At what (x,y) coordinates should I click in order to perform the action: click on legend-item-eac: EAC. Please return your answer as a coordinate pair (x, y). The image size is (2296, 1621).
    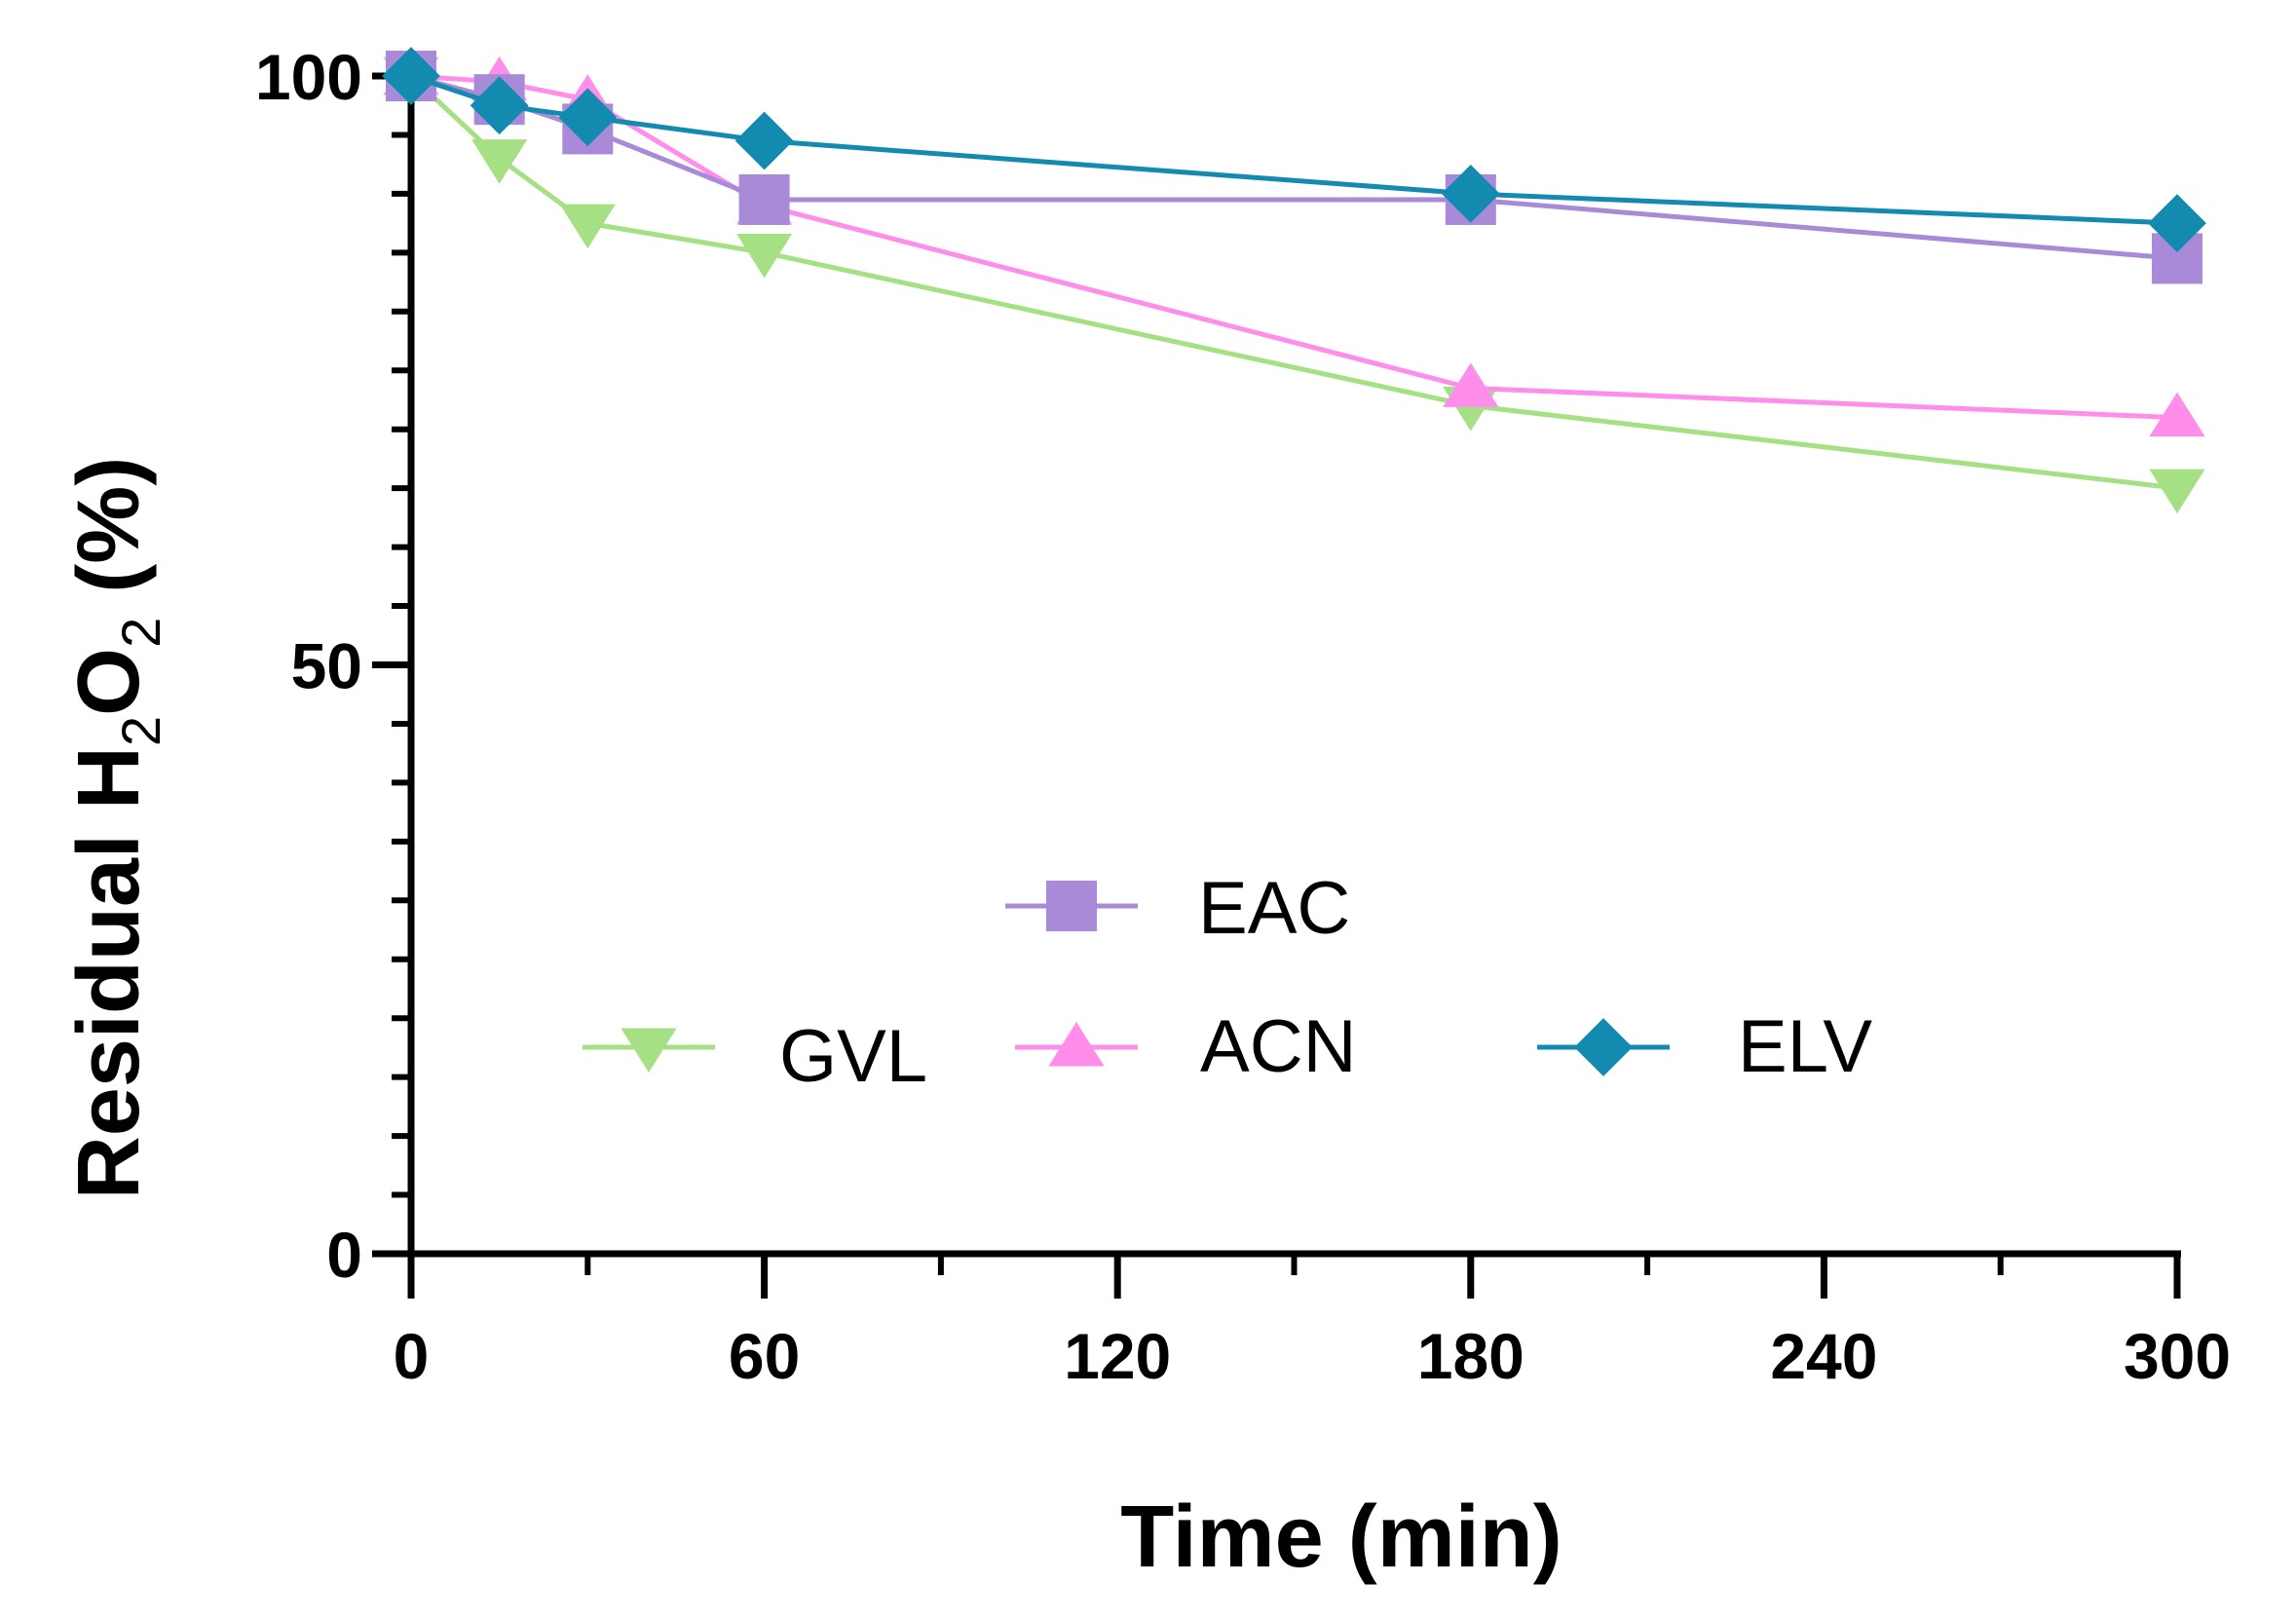
    Looking at the image, I should click on (1177, 908).